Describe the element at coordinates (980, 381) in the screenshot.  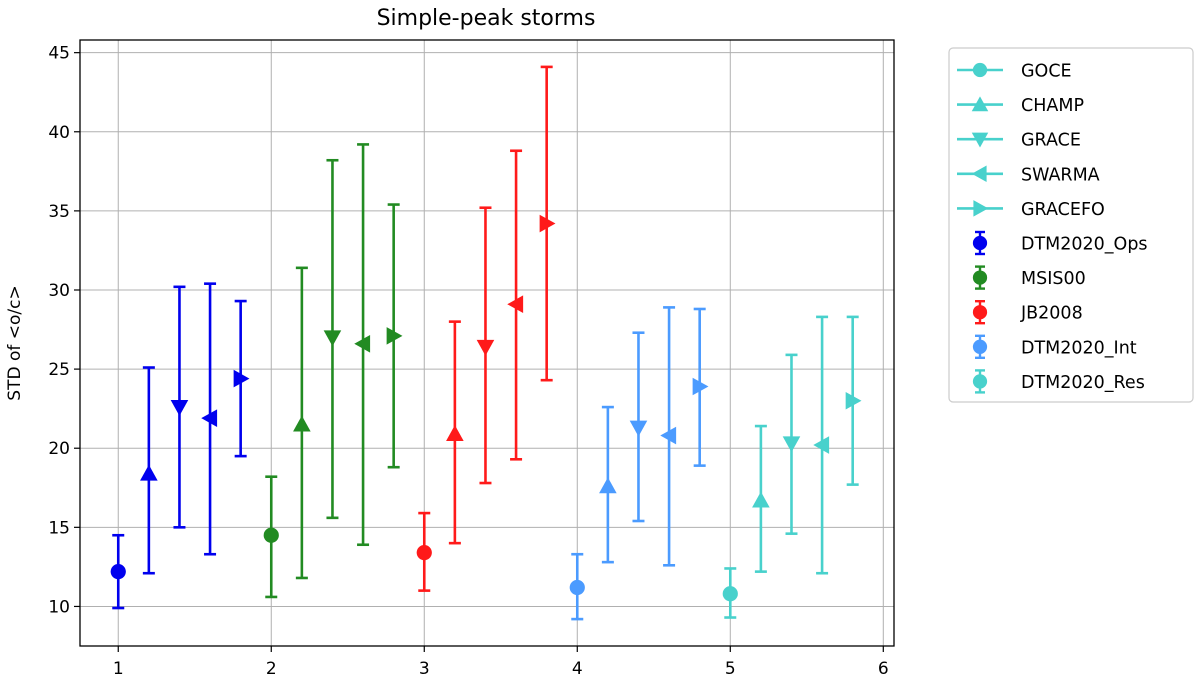
I see `dtm2020_res-legend-marker` at that location.